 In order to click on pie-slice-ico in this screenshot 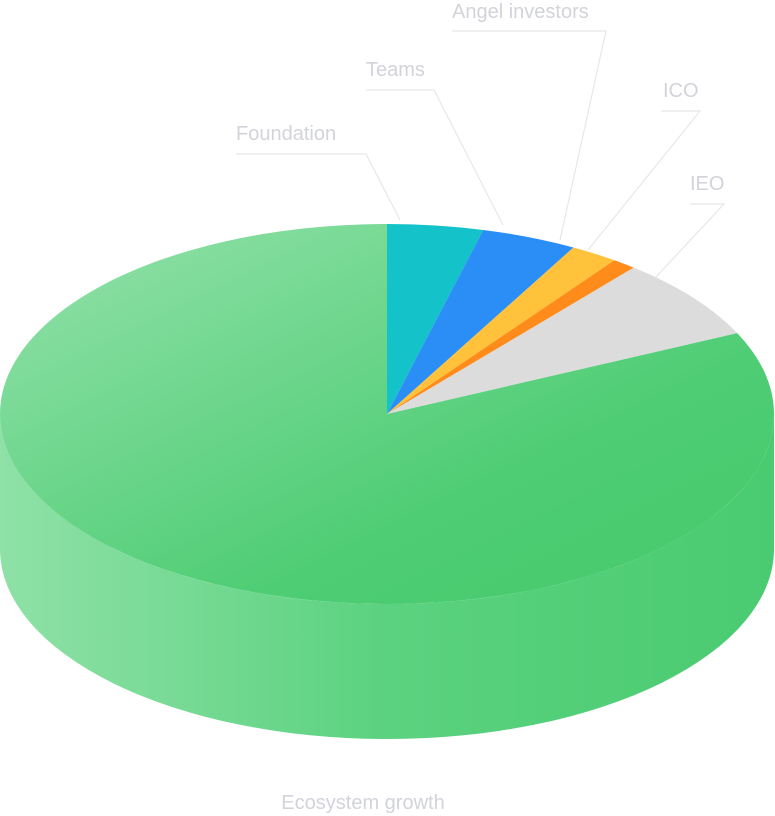, I will do `click(510, 337)`.